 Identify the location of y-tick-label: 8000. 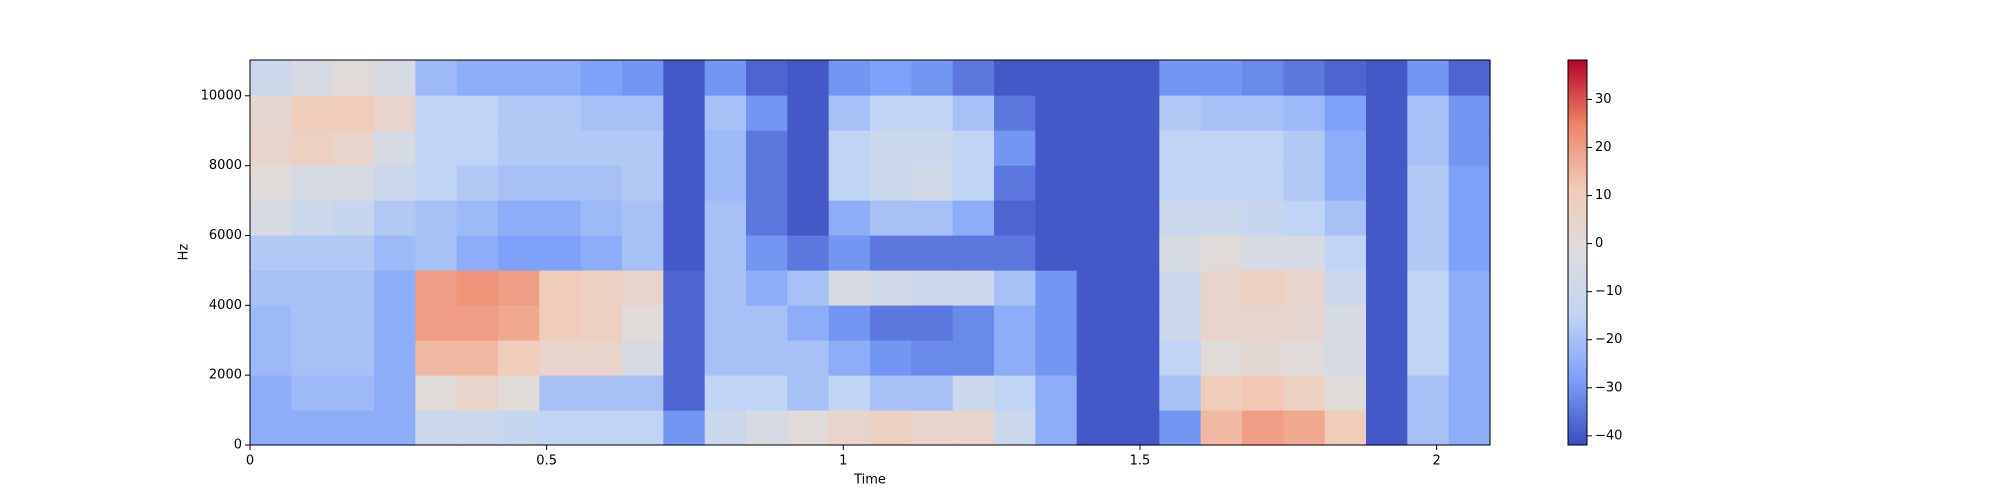
(225, 165).